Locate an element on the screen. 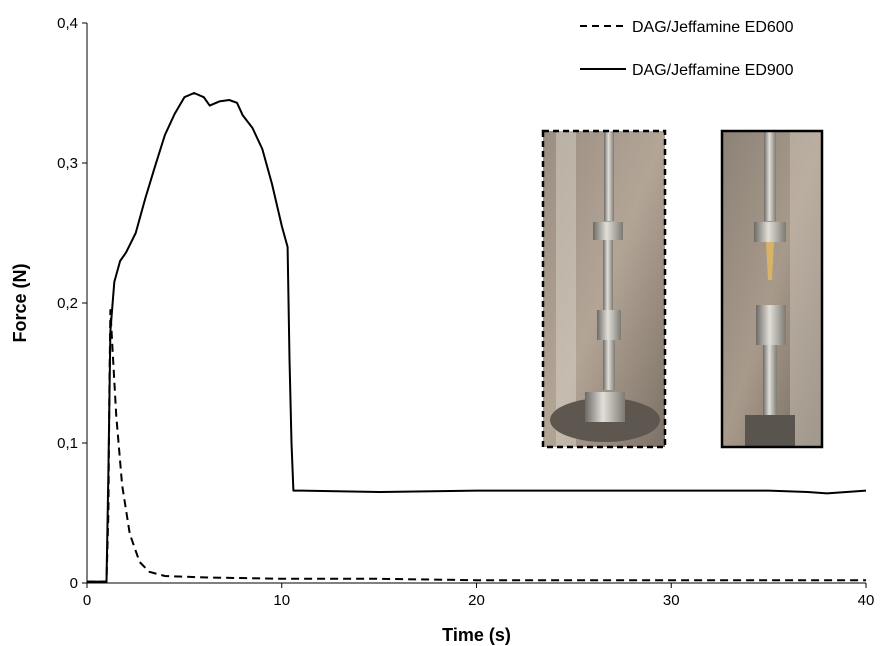  x-tick-label: 10 is located at coordinates (281, 600).